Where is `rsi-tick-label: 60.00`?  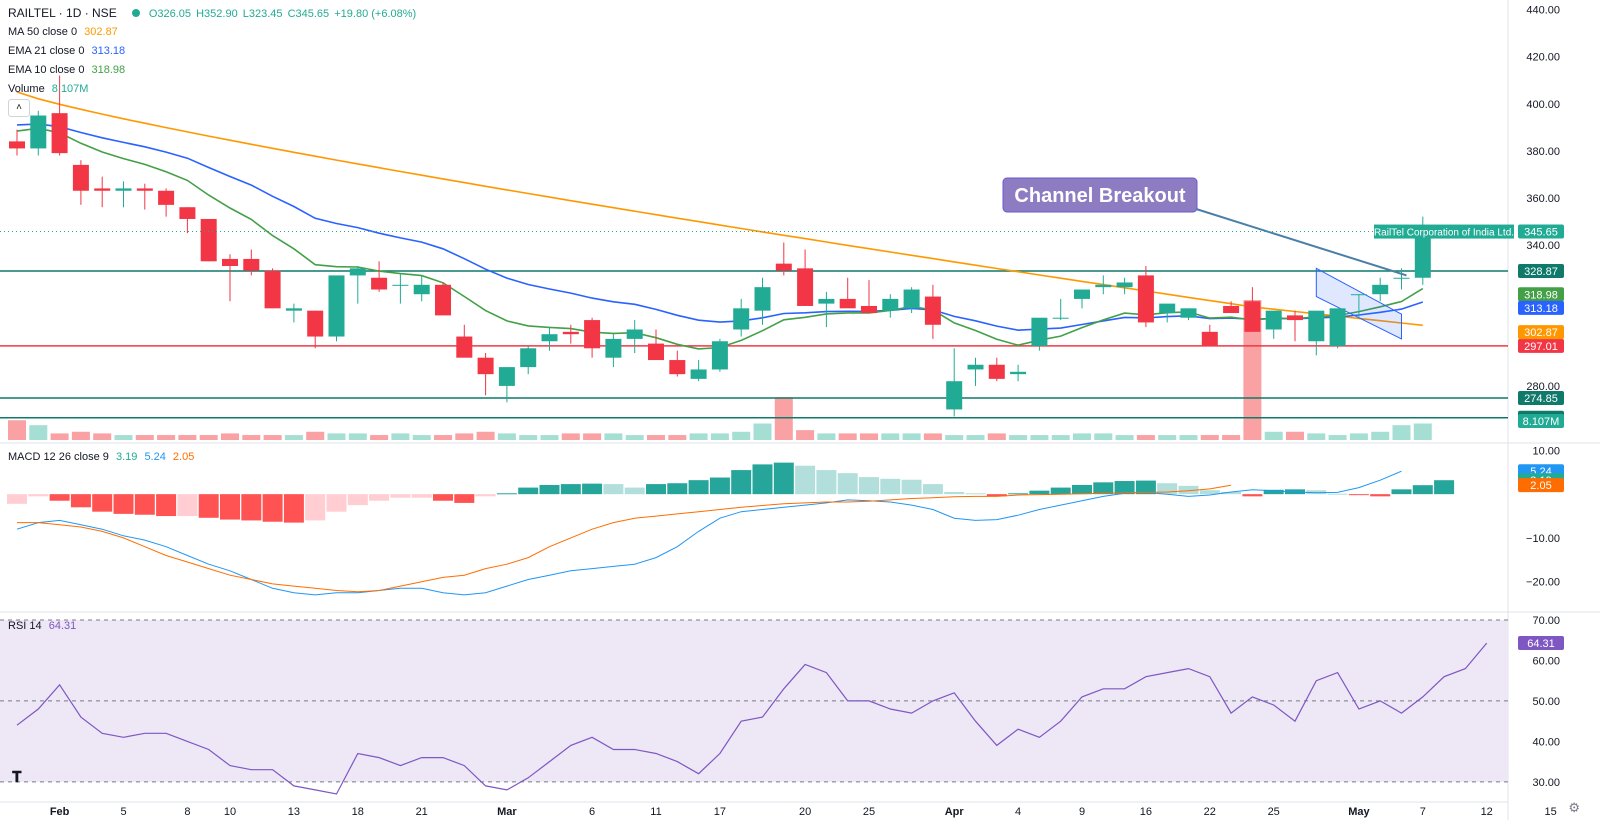
rsi-tick-label: 60.00 is located at coordinates (1546, 661).